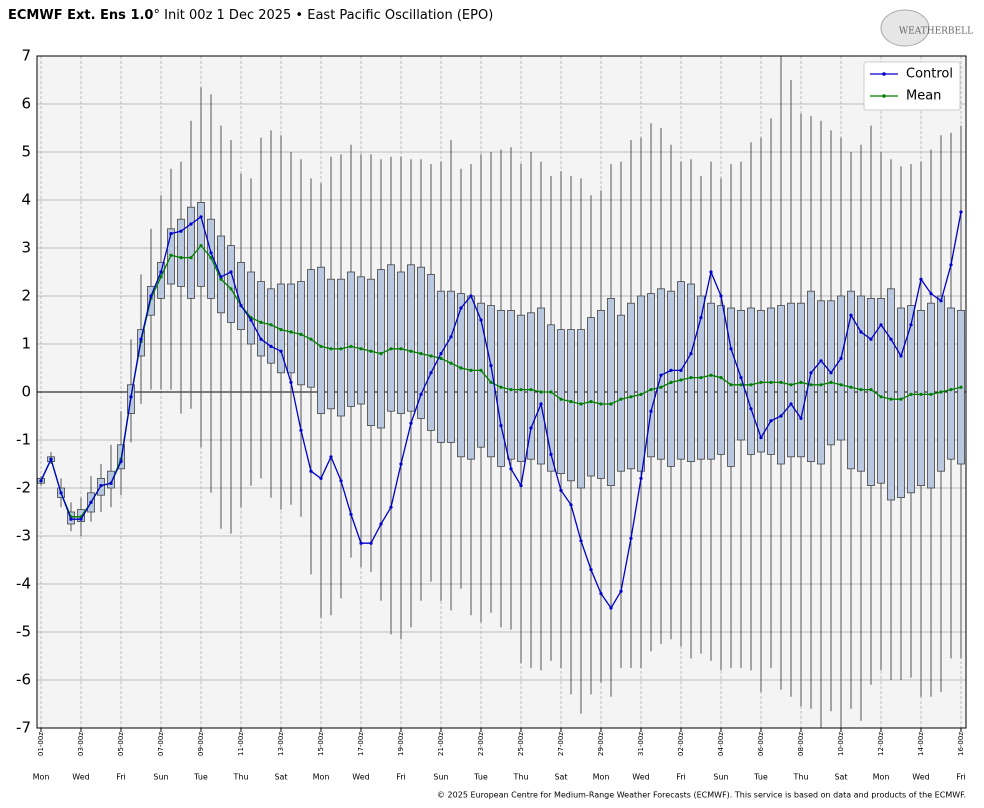  I want to click on y-tick-label: -2, so click(23, 488).